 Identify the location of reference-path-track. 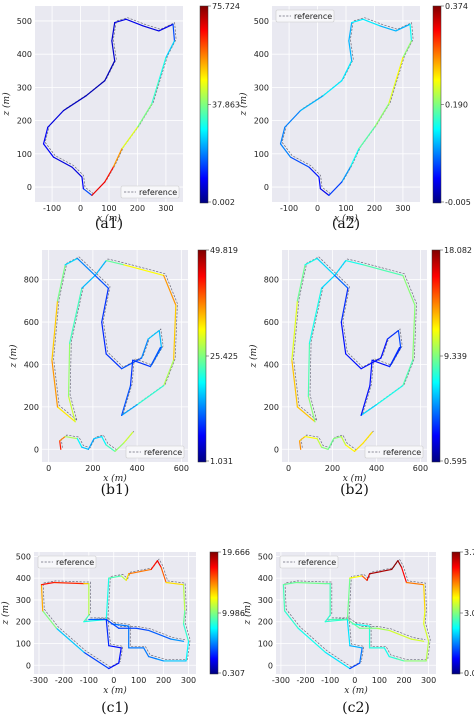
(347, 106).